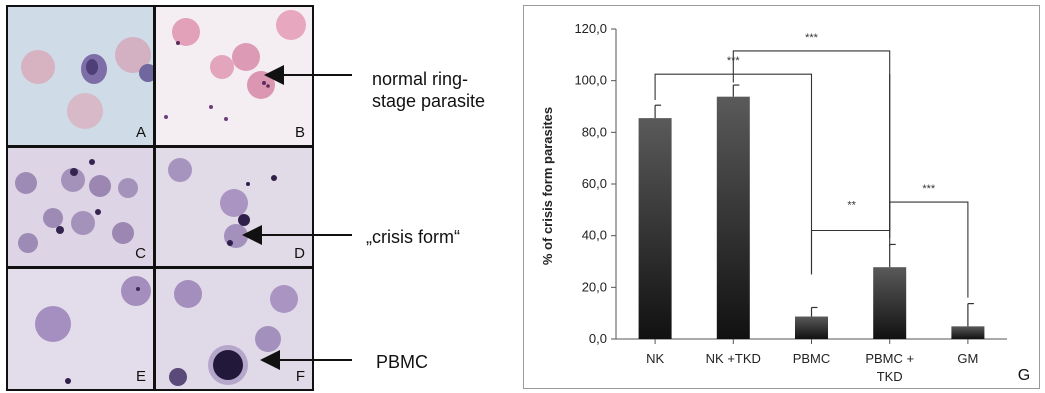 The height and width of the screenshot is (393, 1045). What do you see at coordinates (299, 132) in the screenshot?
I see `panel-label: B` at bounding box center [299, 132].